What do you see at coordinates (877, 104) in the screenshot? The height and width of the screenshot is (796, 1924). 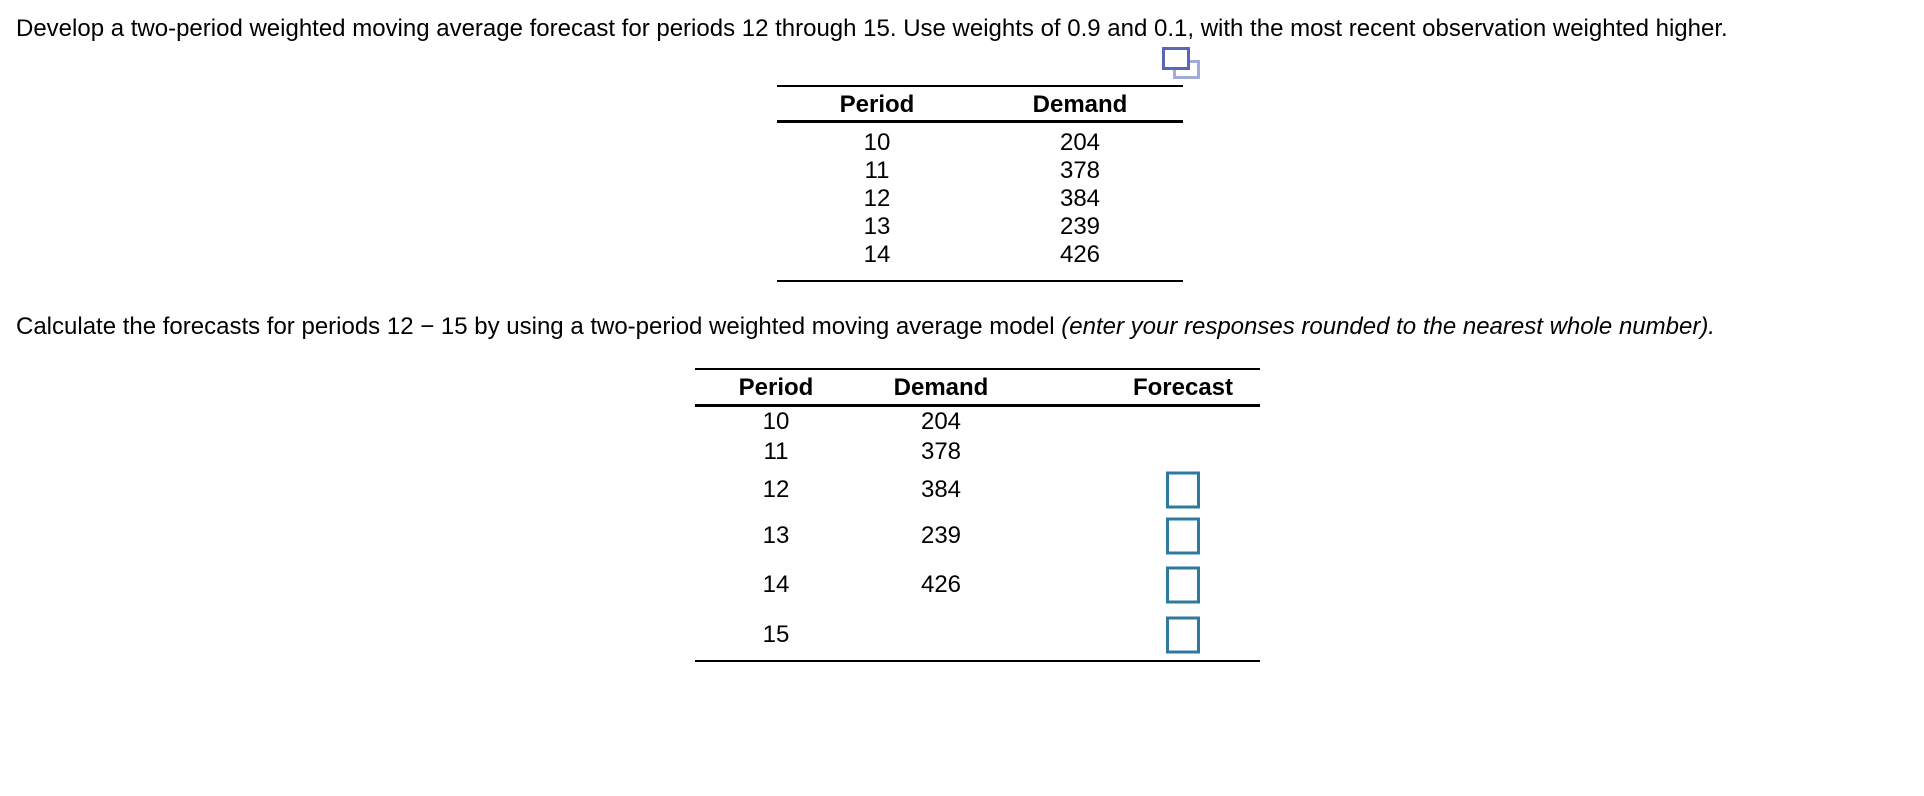 I see `demand-table-period-header: Period` at bounding box center [877, 104].